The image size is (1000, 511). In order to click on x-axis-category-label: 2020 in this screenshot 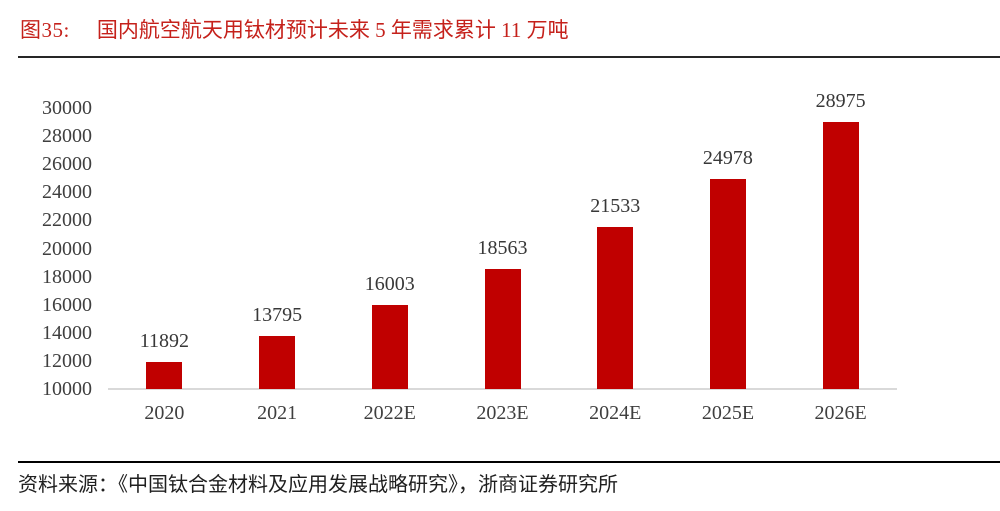, I will do `click(164, 413)`.